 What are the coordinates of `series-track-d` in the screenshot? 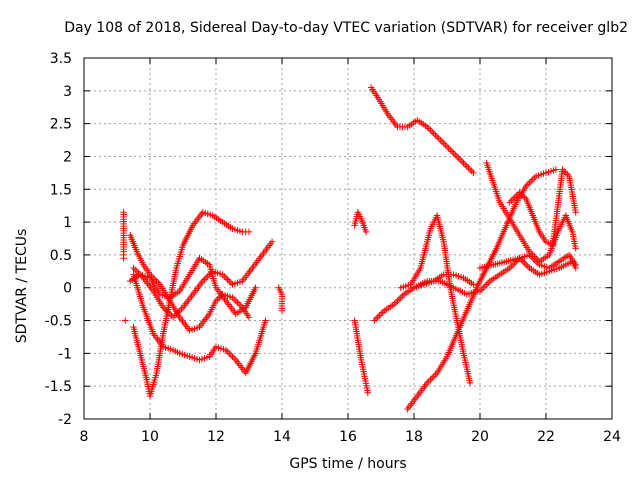 It's located at (193, 286).